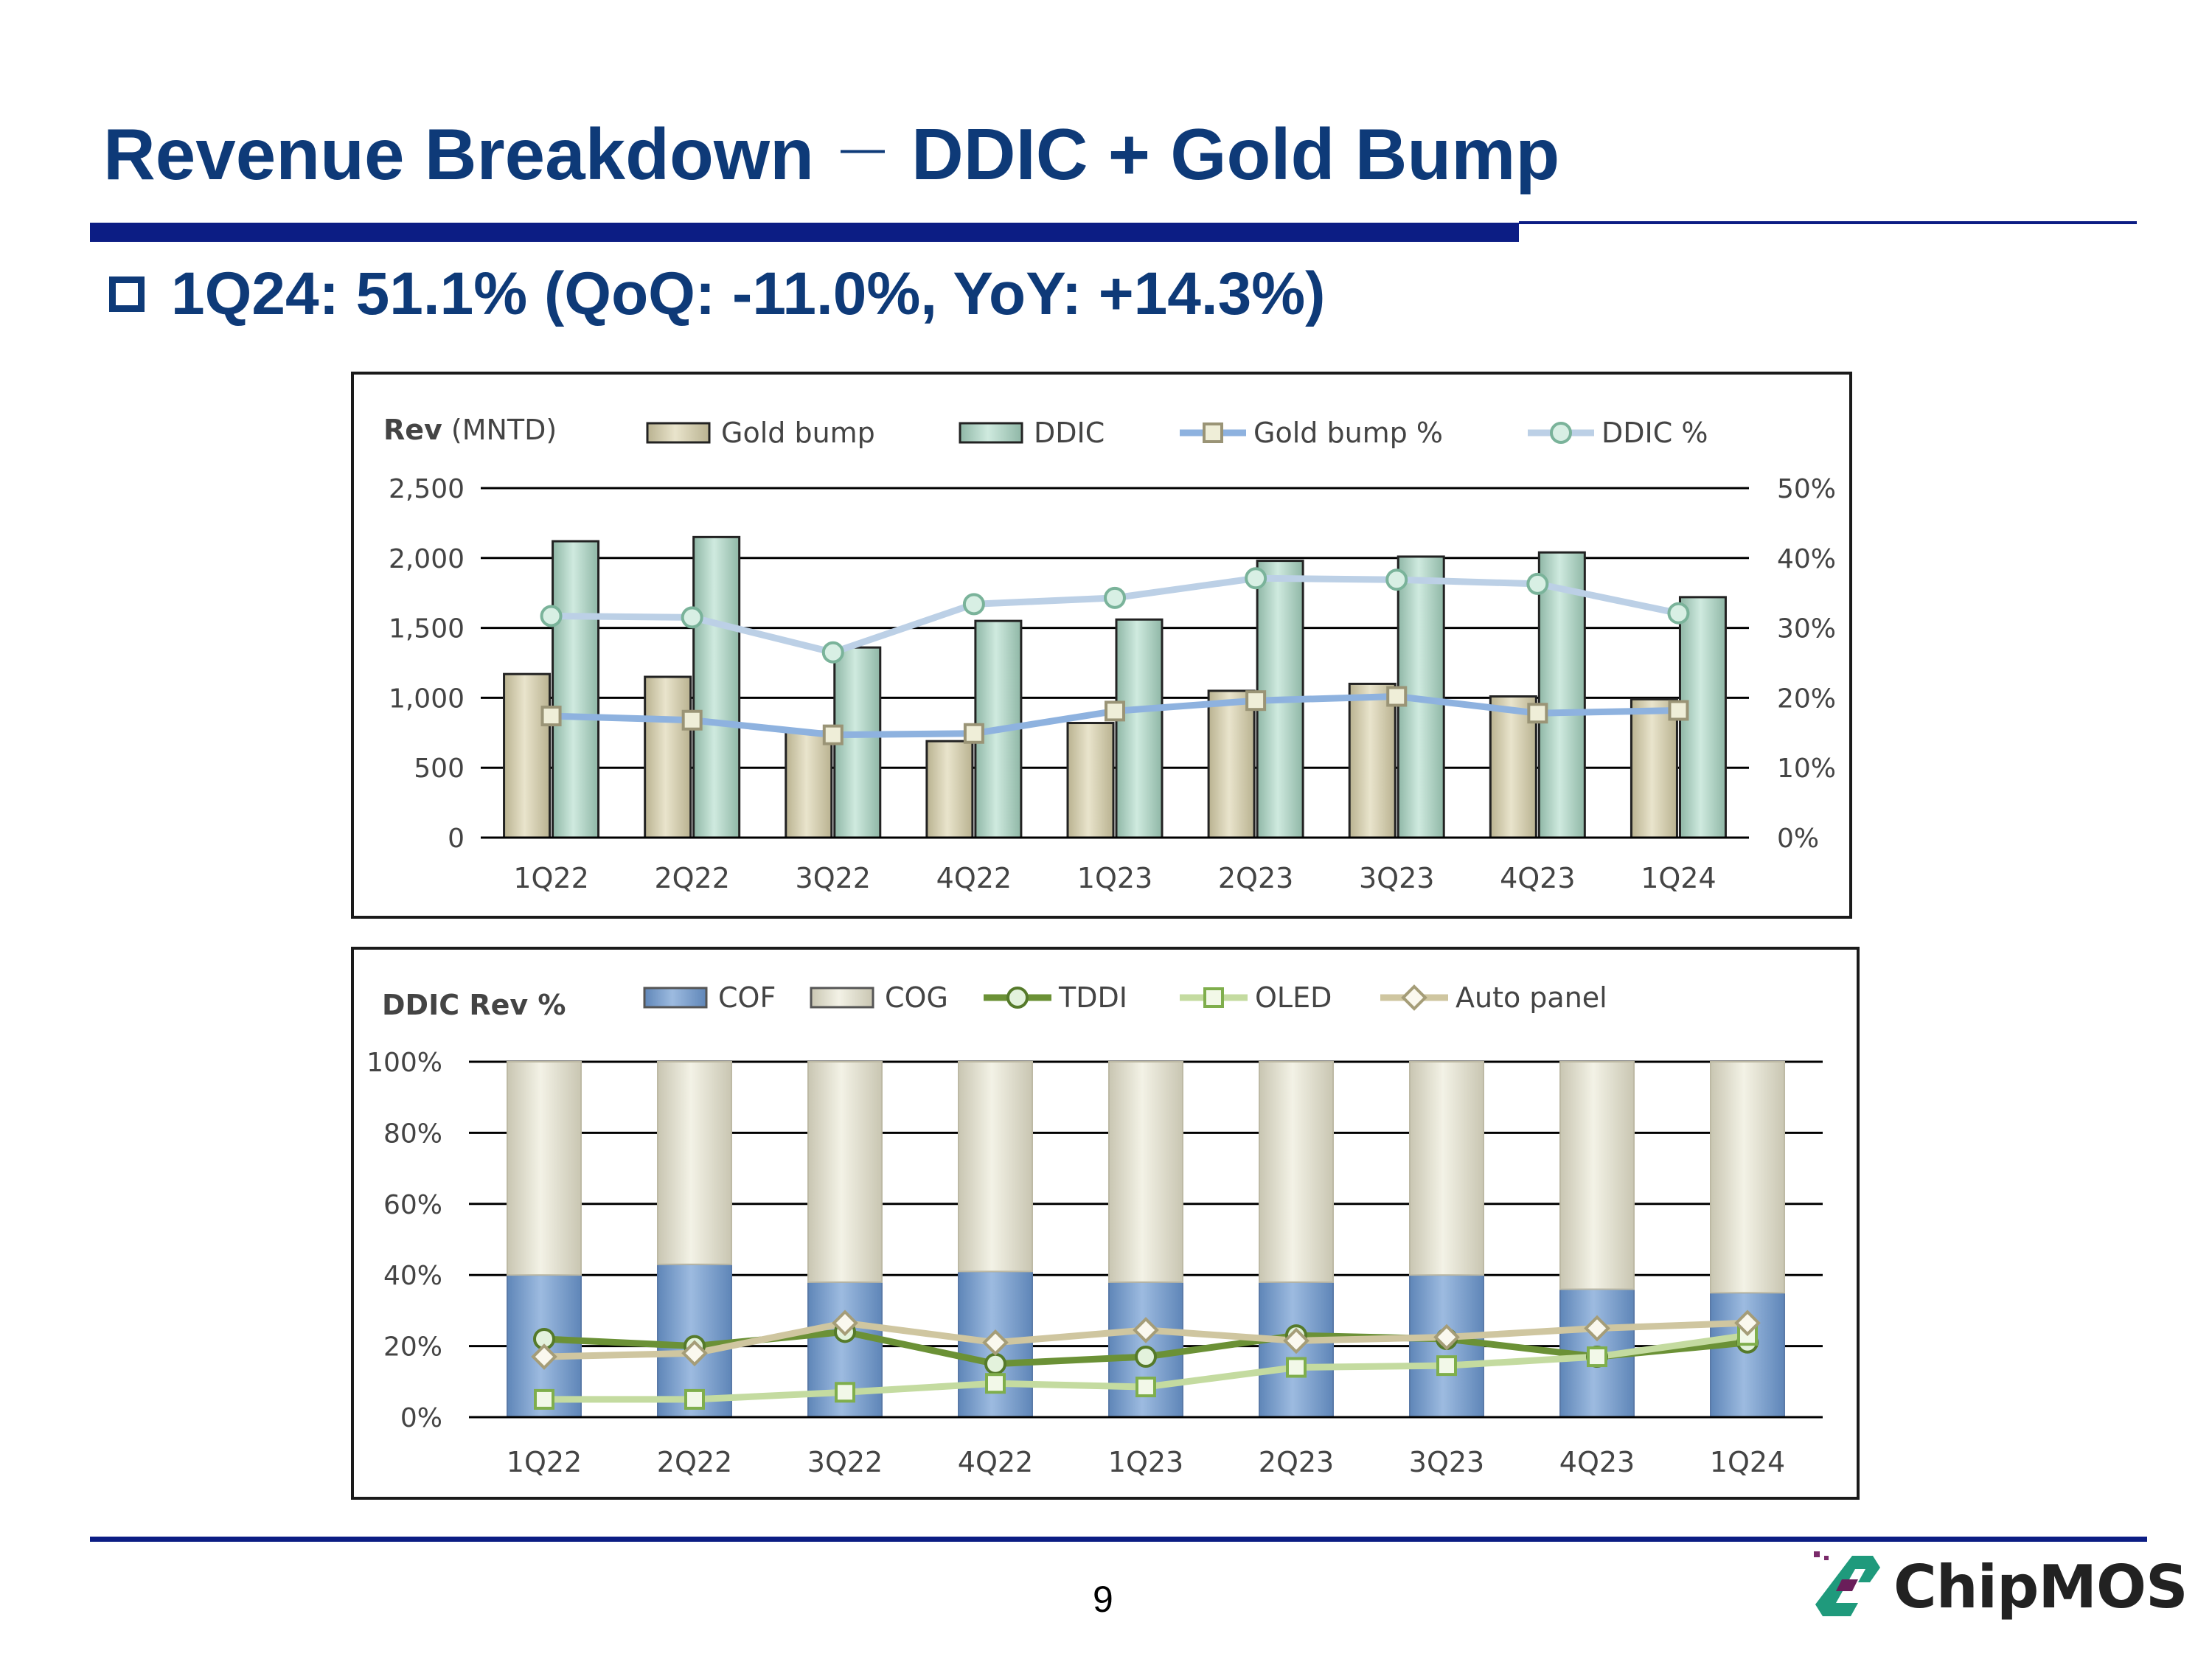 The height and width of the screenshot is (1659, 2212). Describe the element at coordinates (1213, 997) in the screenshot. I see `oled-legend-marker` at that location.